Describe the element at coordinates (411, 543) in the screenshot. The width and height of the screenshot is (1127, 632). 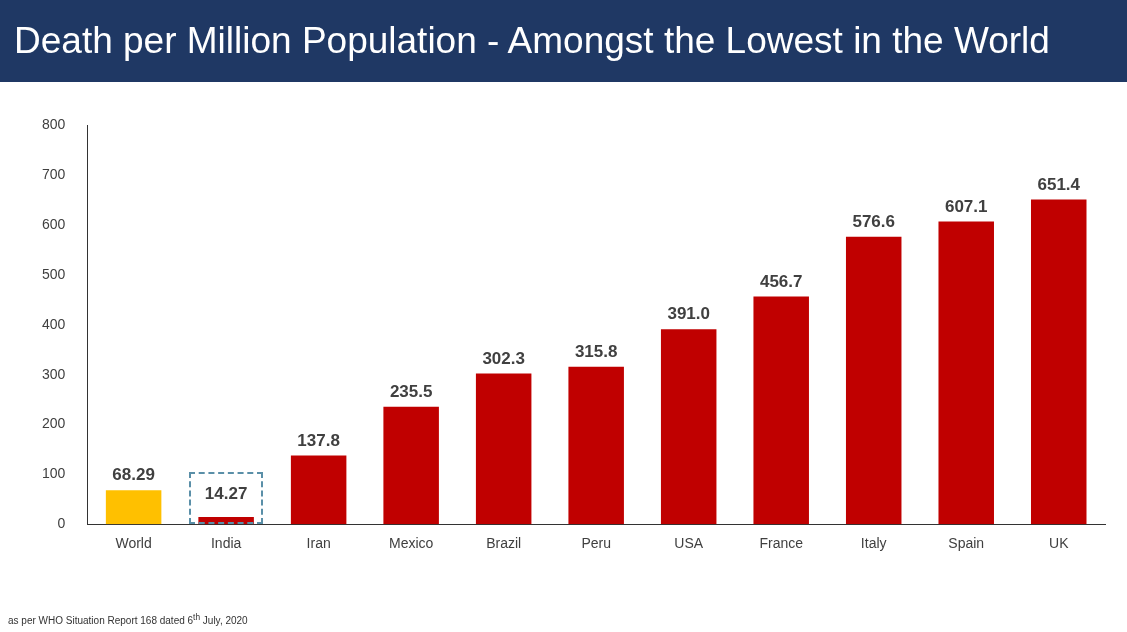
I see `x-tick-label: Mexico` at that location.